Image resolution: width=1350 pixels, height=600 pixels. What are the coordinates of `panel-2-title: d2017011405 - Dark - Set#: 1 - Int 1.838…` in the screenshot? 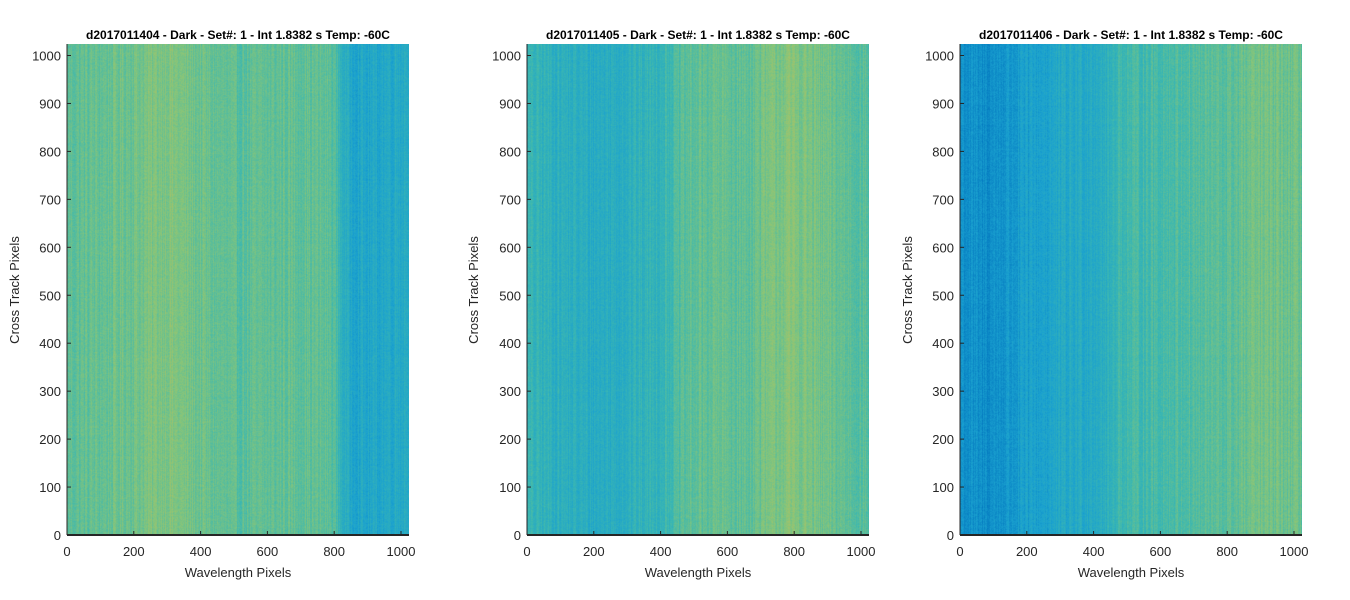 It's located at (698, 35).